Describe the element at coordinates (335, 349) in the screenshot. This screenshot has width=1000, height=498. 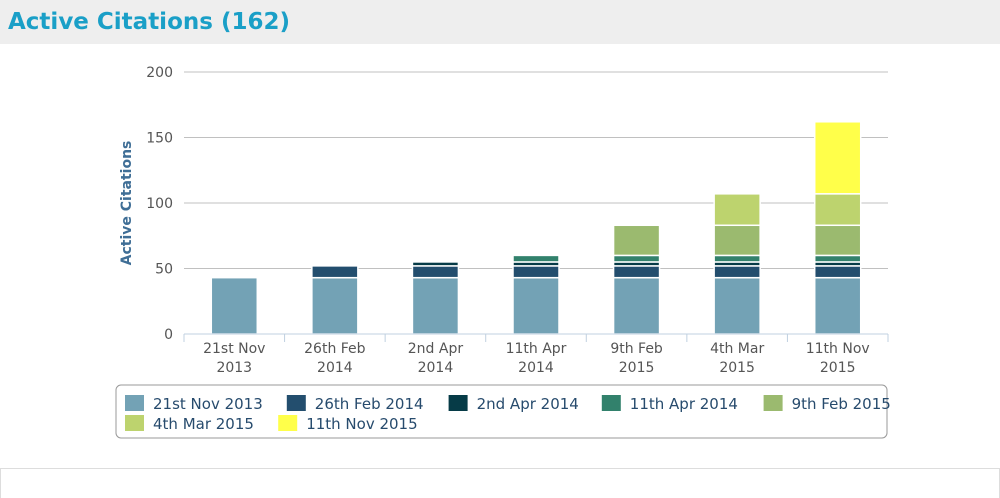
I see `x-tick-label: 26th Feb` at that location.